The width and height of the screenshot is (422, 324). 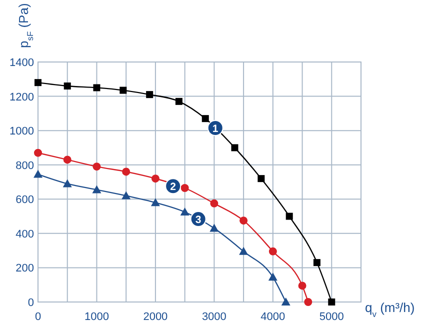 What do you see at coordinates (22, 97) in the screenshot?
I see `y-tick-label: 1200` at bounding box center [22, 97].